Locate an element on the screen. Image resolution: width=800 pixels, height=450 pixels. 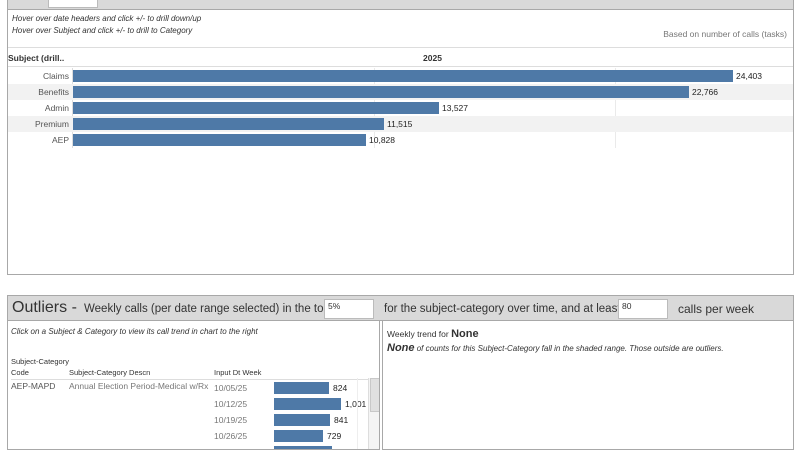
week-row: 10/05/25 824 is located at coordinates (284, 389).